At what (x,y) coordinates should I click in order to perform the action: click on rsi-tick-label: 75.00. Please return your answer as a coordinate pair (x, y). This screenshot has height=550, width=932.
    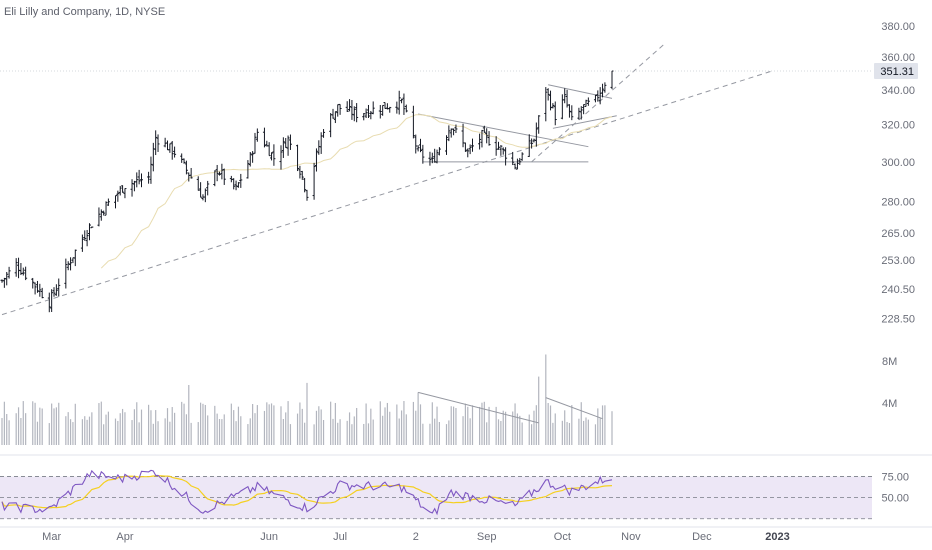
    Looking at the image, I should click on (895, 478).